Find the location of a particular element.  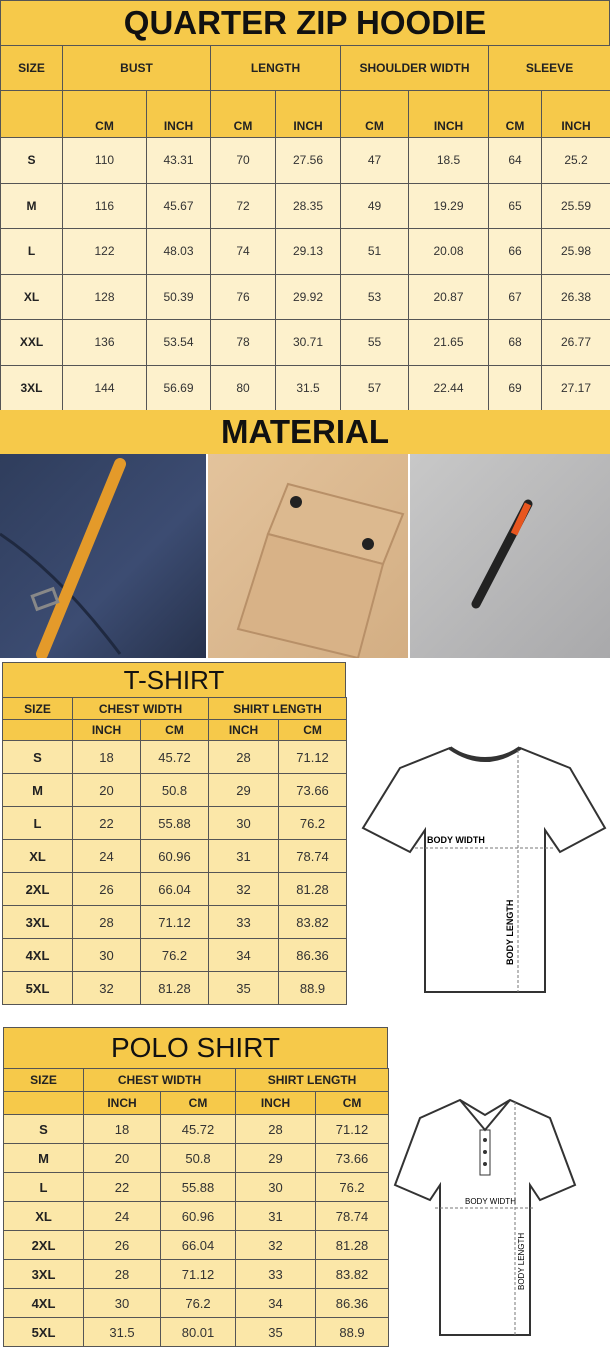

value-cell: 144 is located at coordinates (104, 387).